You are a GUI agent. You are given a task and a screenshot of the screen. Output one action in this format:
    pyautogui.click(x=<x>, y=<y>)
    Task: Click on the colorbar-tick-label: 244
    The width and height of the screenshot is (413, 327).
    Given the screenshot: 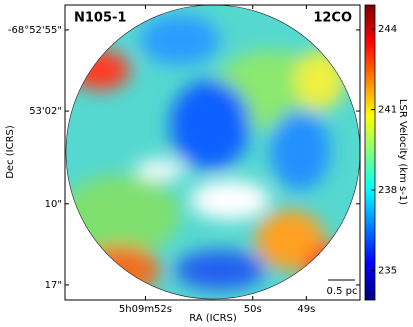 What is the action you would take?
    pyautogui.click(x=387, y=29)
    